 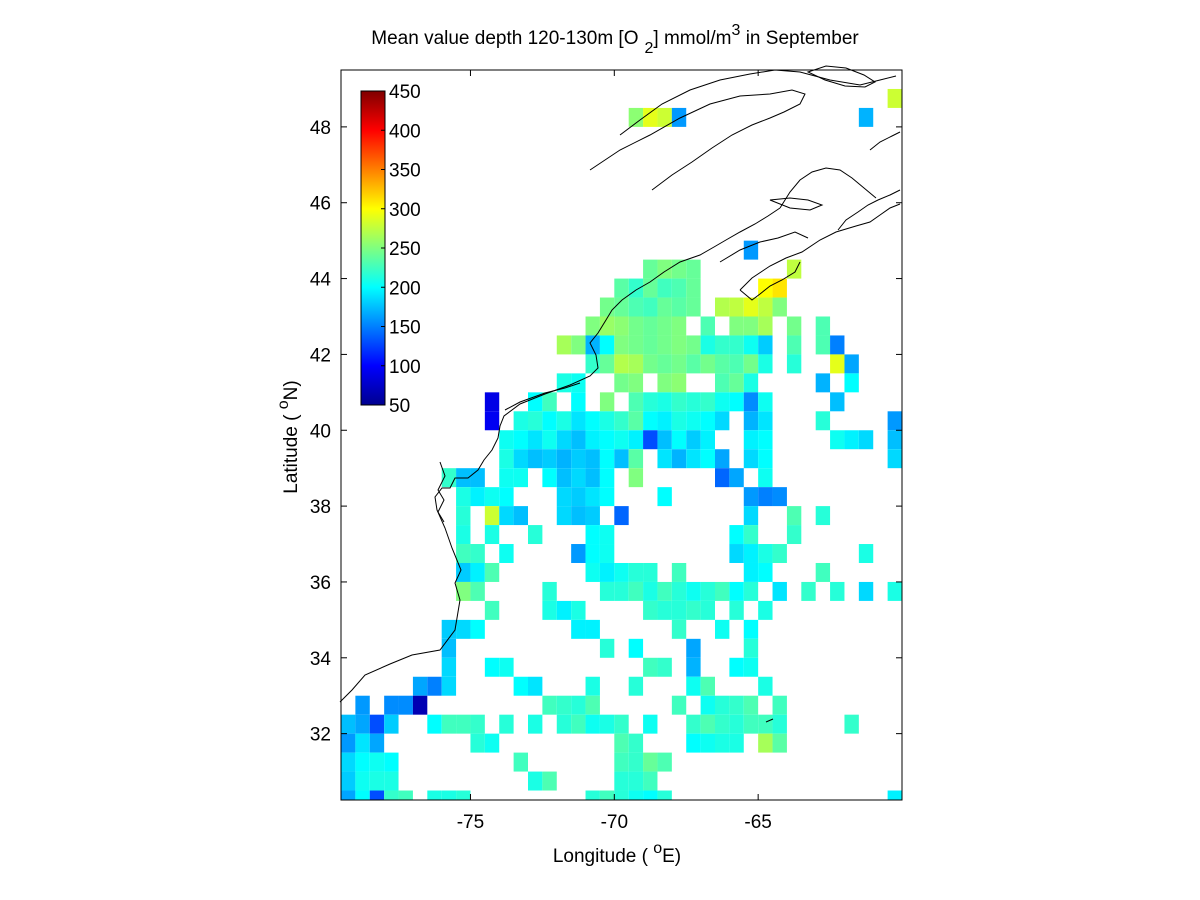 I want to click on anticosti-island, so click(x=841, y=76).